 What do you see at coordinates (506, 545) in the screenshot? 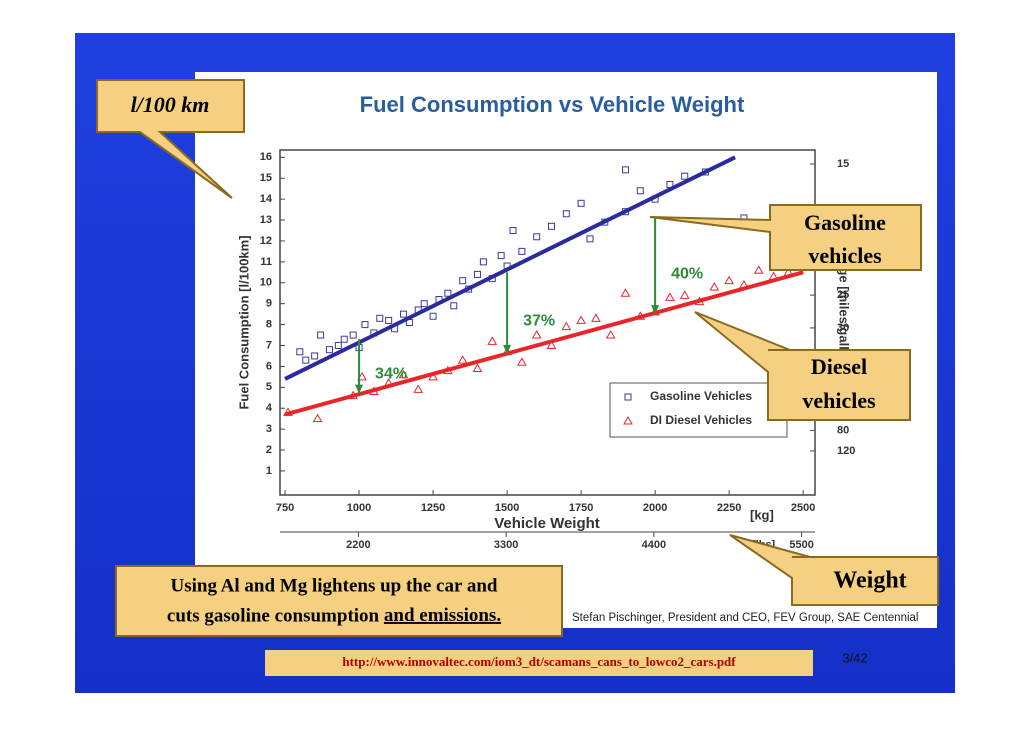
I see `x2-tick-label: 3300` at bounding box center [506, 545].